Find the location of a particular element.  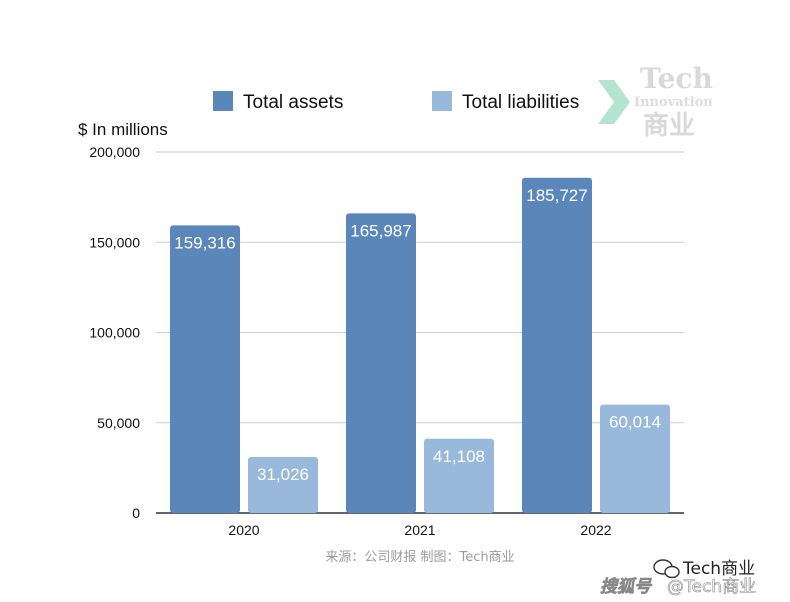

bar-total-liabilities-2021 is located at coordinates (459, 475).